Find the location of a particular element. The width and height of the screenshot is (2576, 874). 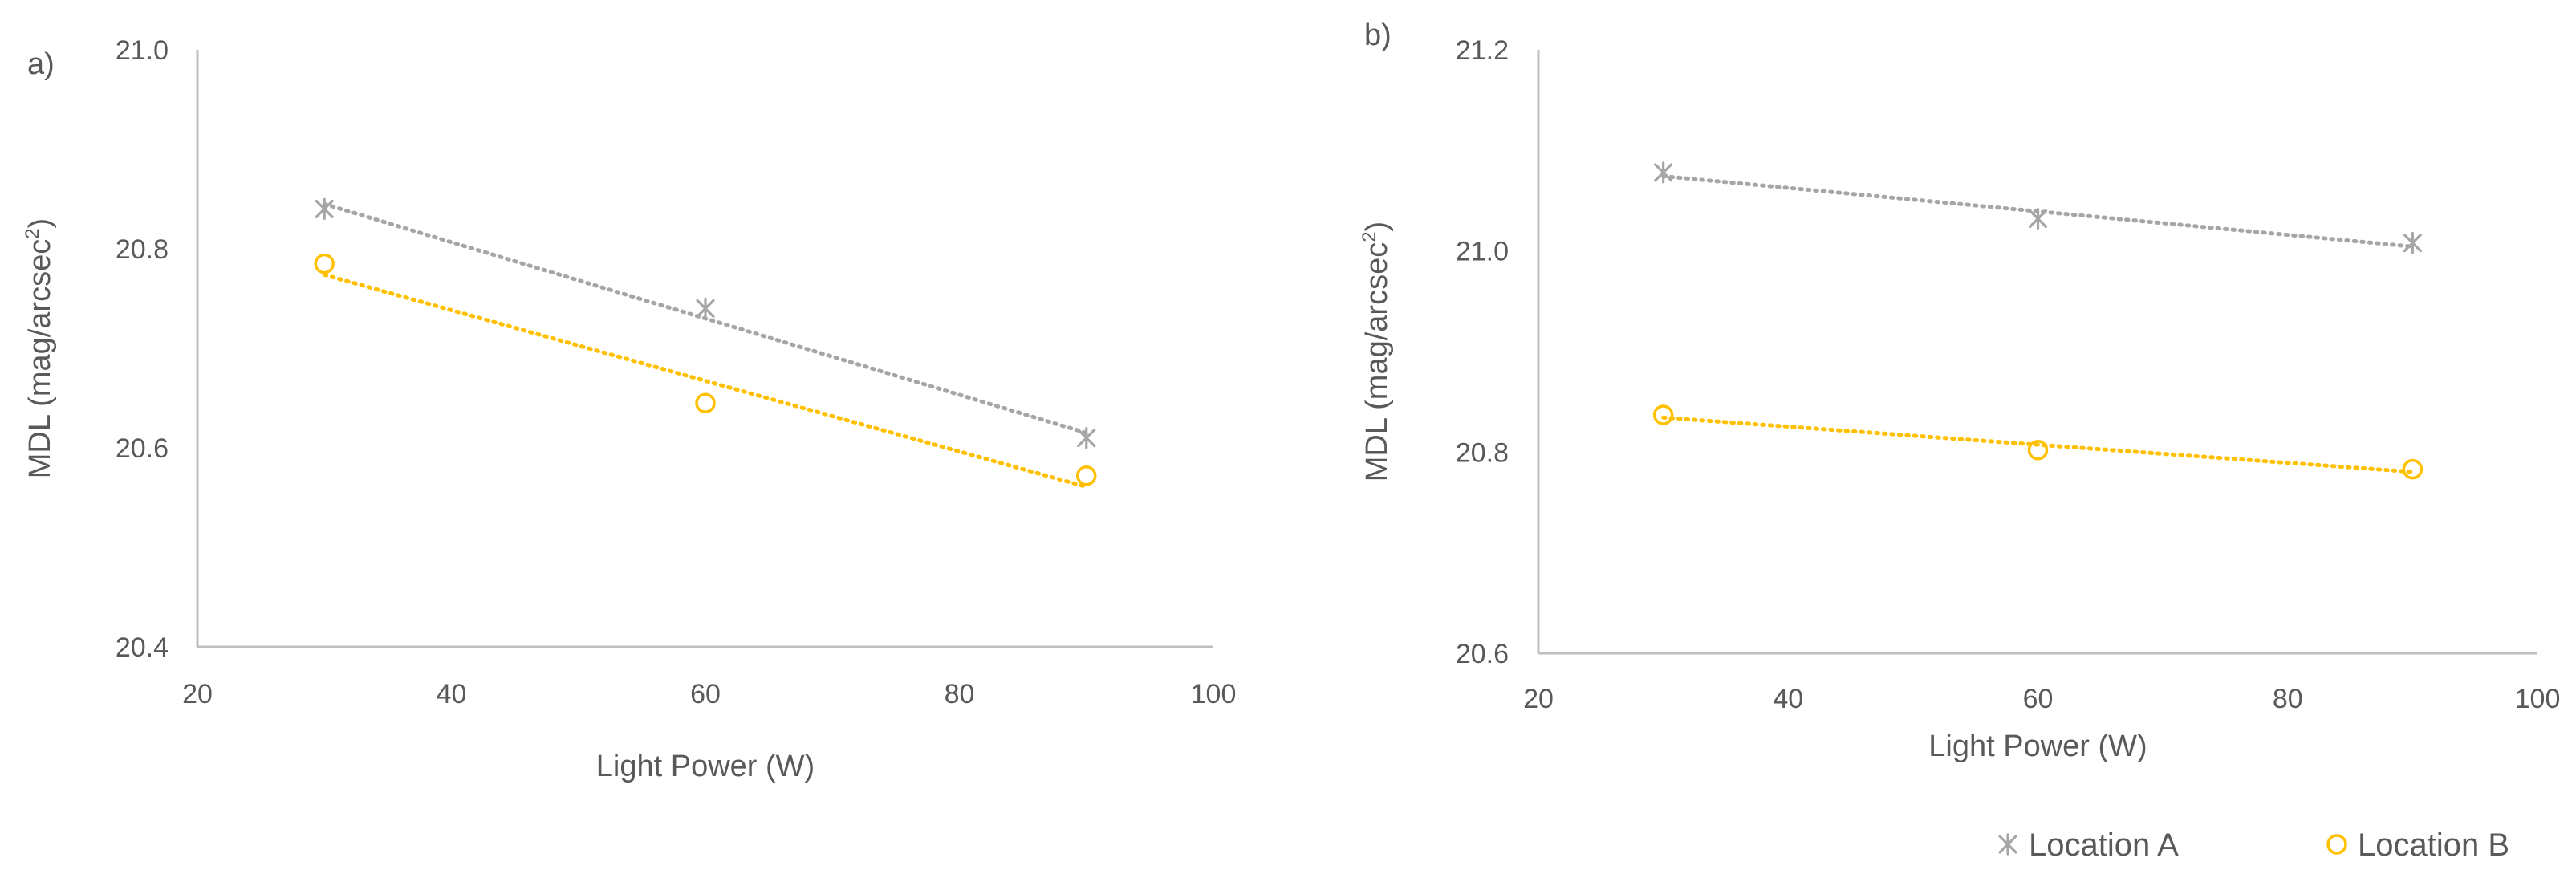

panel-label: b) is located at coordinates (1378, 35).